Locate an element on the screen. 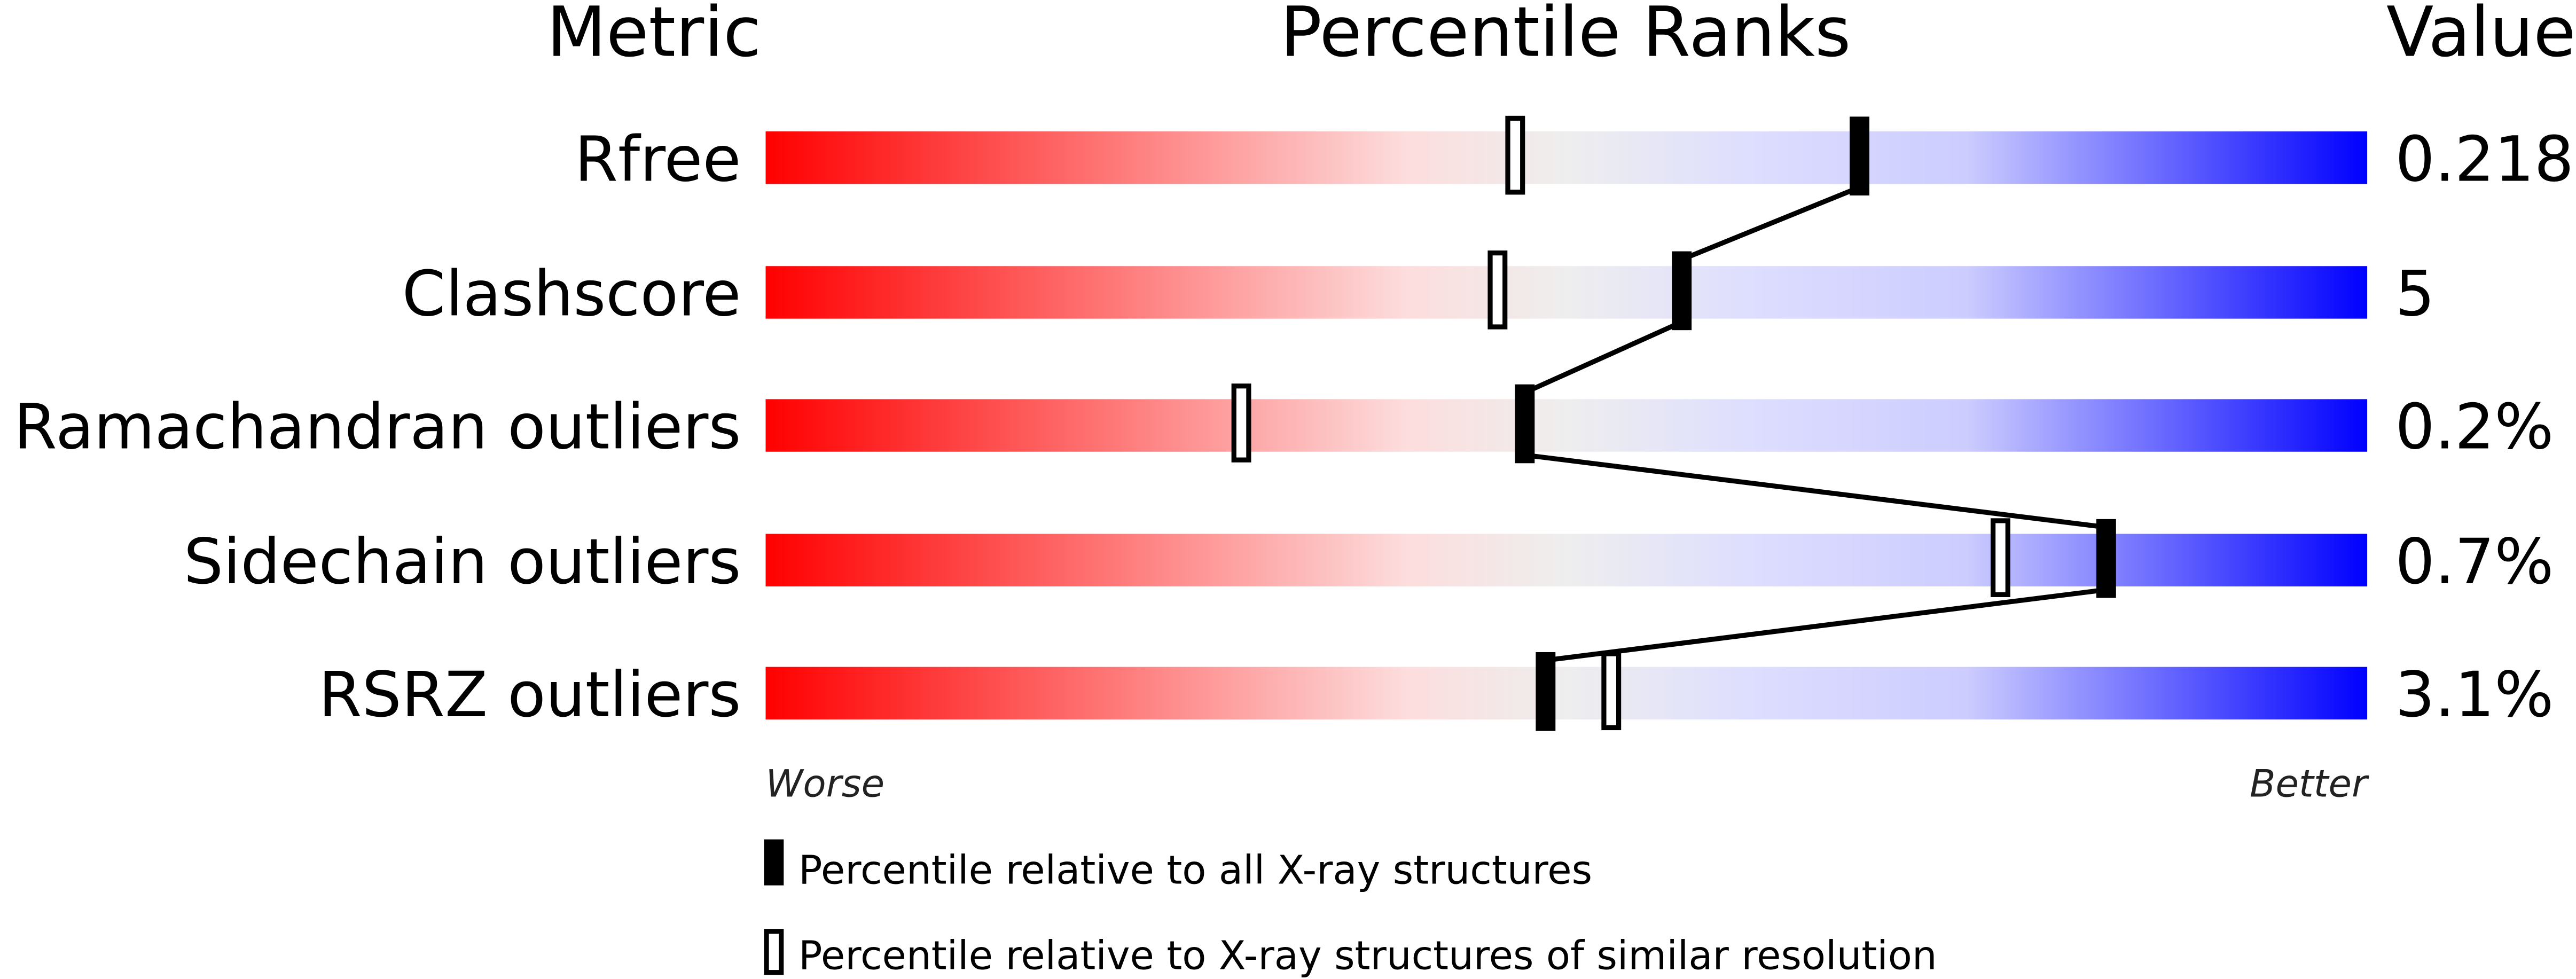 Image resolution: width=2576 pixels, height=979 pixels. metric-value: 5 is located at coordinates (2414, 293).